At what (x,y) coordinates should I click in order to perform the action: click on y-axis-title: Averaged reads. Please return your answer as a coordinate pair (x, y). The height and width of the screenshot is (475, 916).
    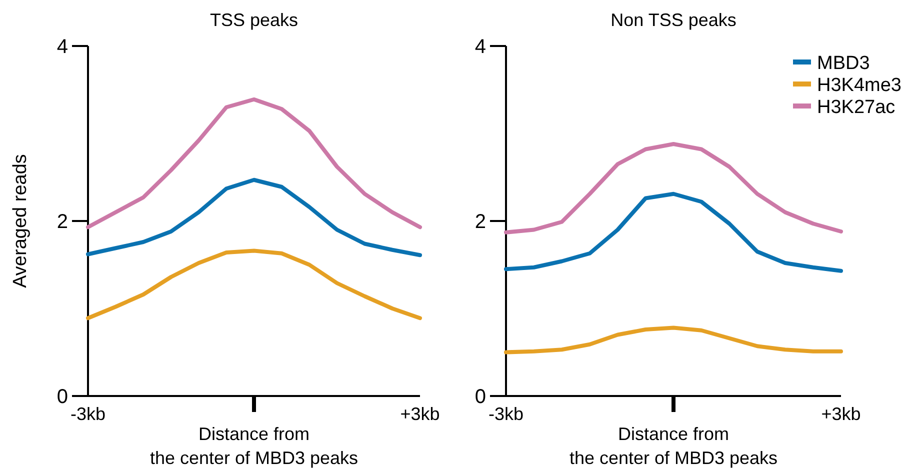
    Looking at the image, I should click on (20, 221).